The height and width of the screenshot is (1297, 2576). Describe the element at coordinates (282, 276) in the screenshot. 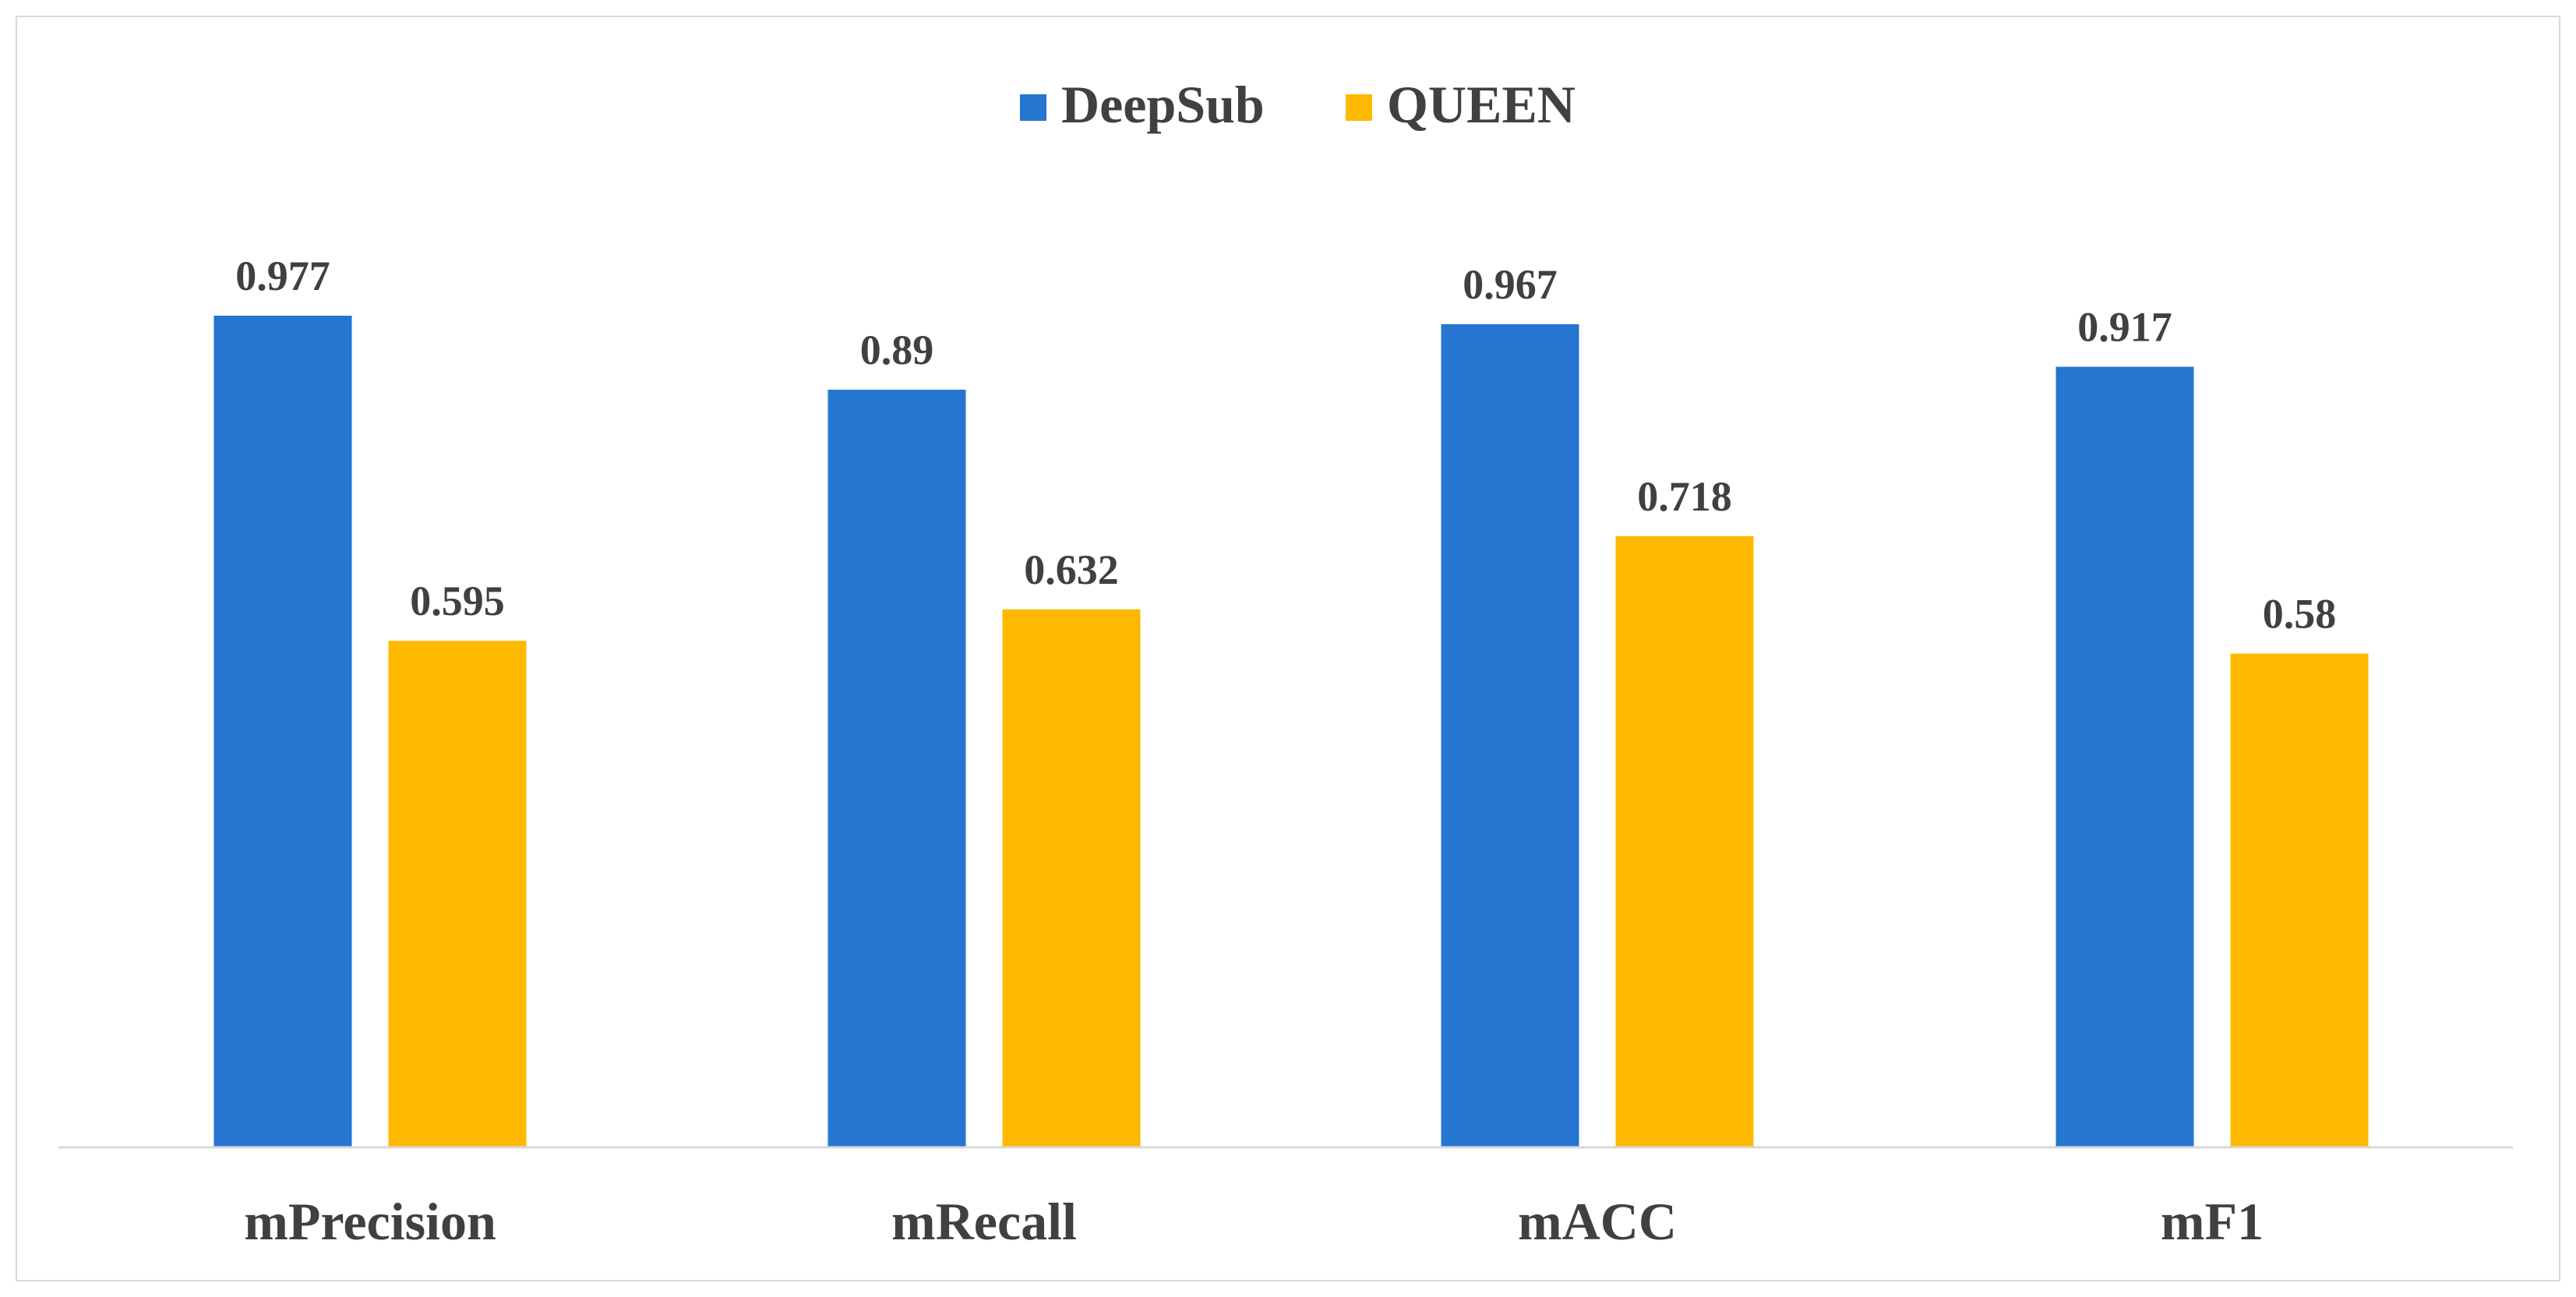

I see `data-label-deepsub-mprecision: 0.977` at that location.